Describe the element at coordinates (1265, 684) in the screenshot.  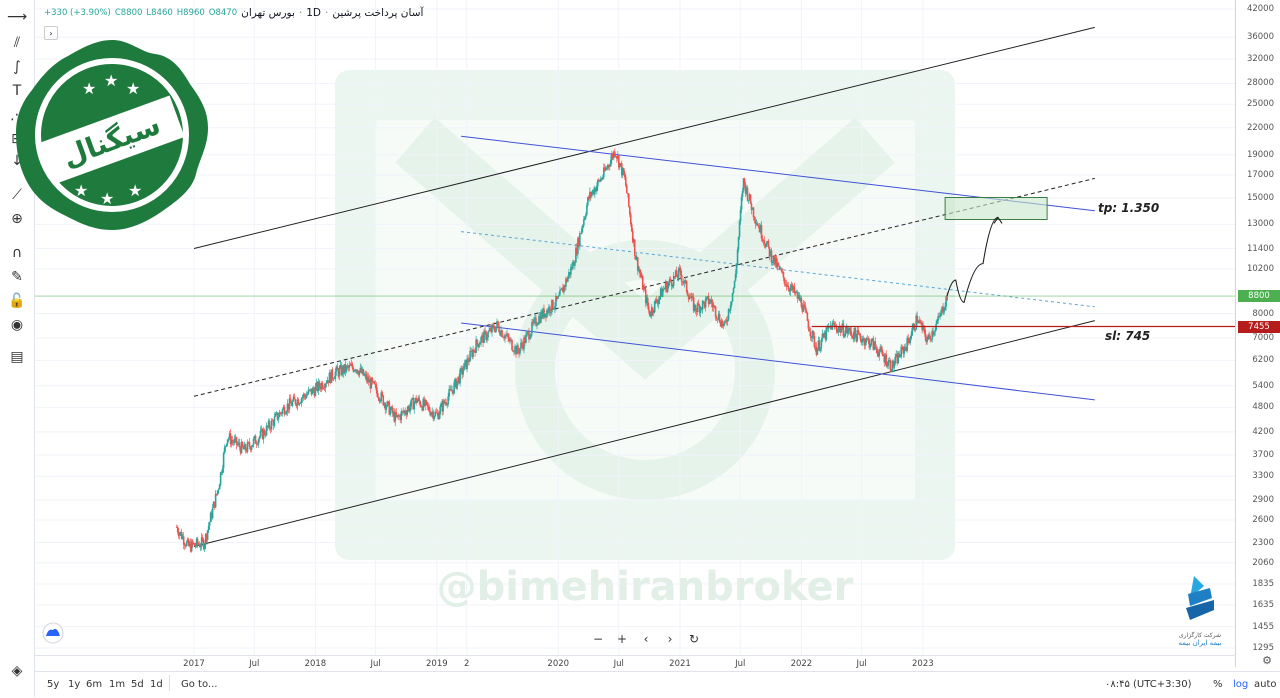
I see `auto-toggle: auto` at that location.